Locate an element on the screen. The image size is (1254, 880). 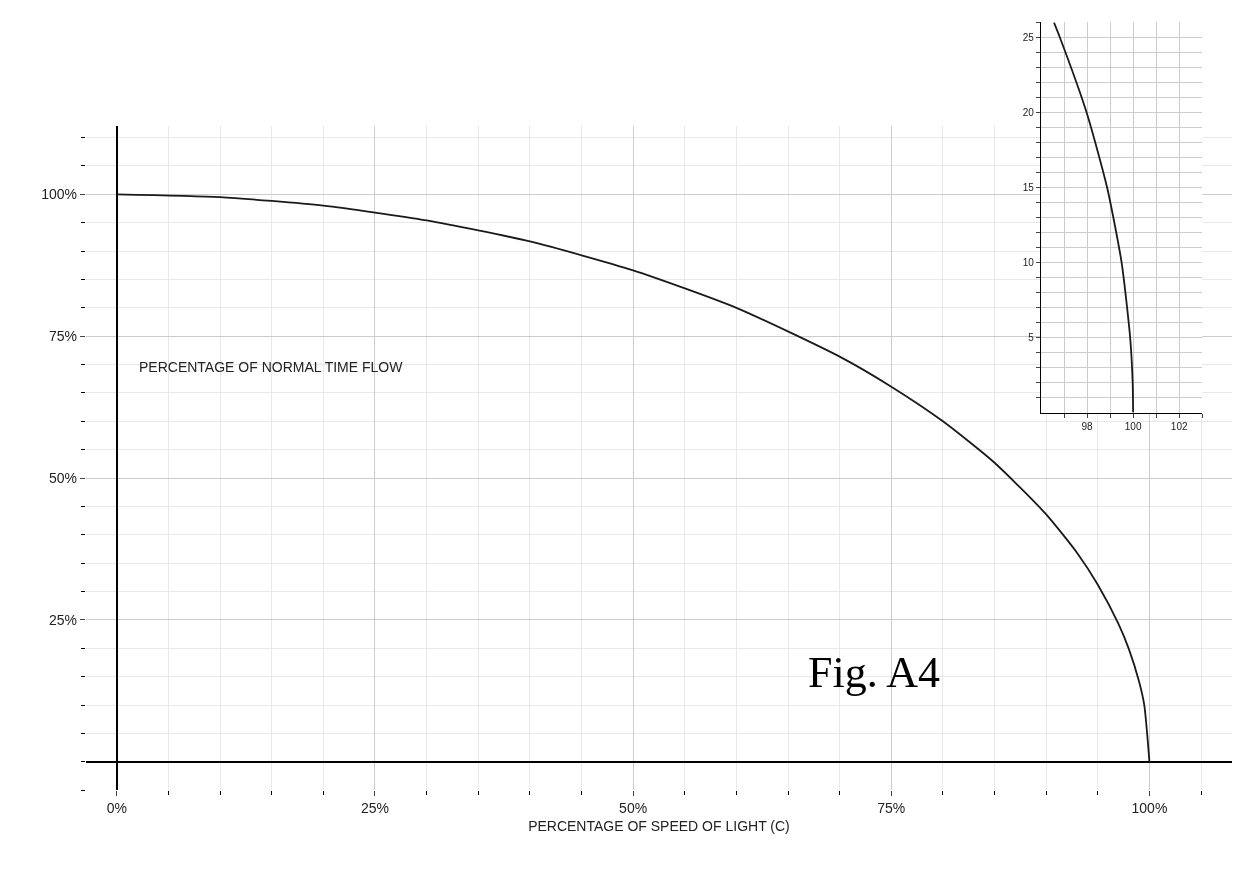
x-tick-label: 100% is located at coordinates (1149, 808).